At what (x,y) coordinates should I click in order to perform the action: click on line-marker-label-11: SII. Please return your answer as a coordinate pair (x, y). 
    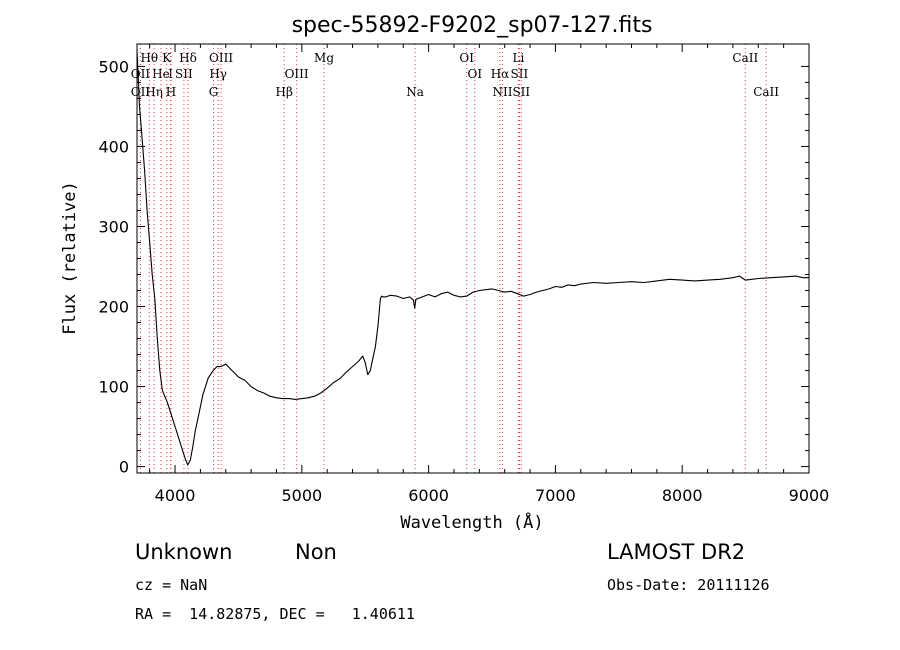
    Looking at the image, I should click on (184, 74).